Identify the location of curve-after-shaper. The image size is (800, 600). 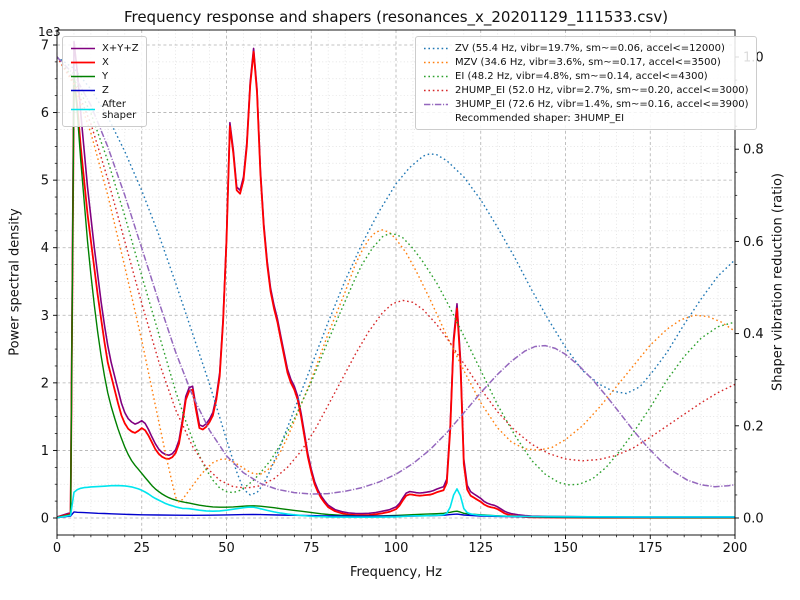
(396, 501).